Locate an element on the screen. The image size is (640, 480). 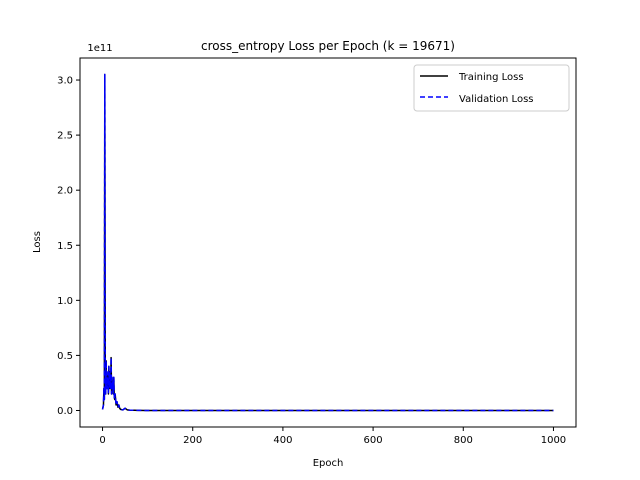
legend-label-validation: Validation Loss is located at coordinates (496, 99).